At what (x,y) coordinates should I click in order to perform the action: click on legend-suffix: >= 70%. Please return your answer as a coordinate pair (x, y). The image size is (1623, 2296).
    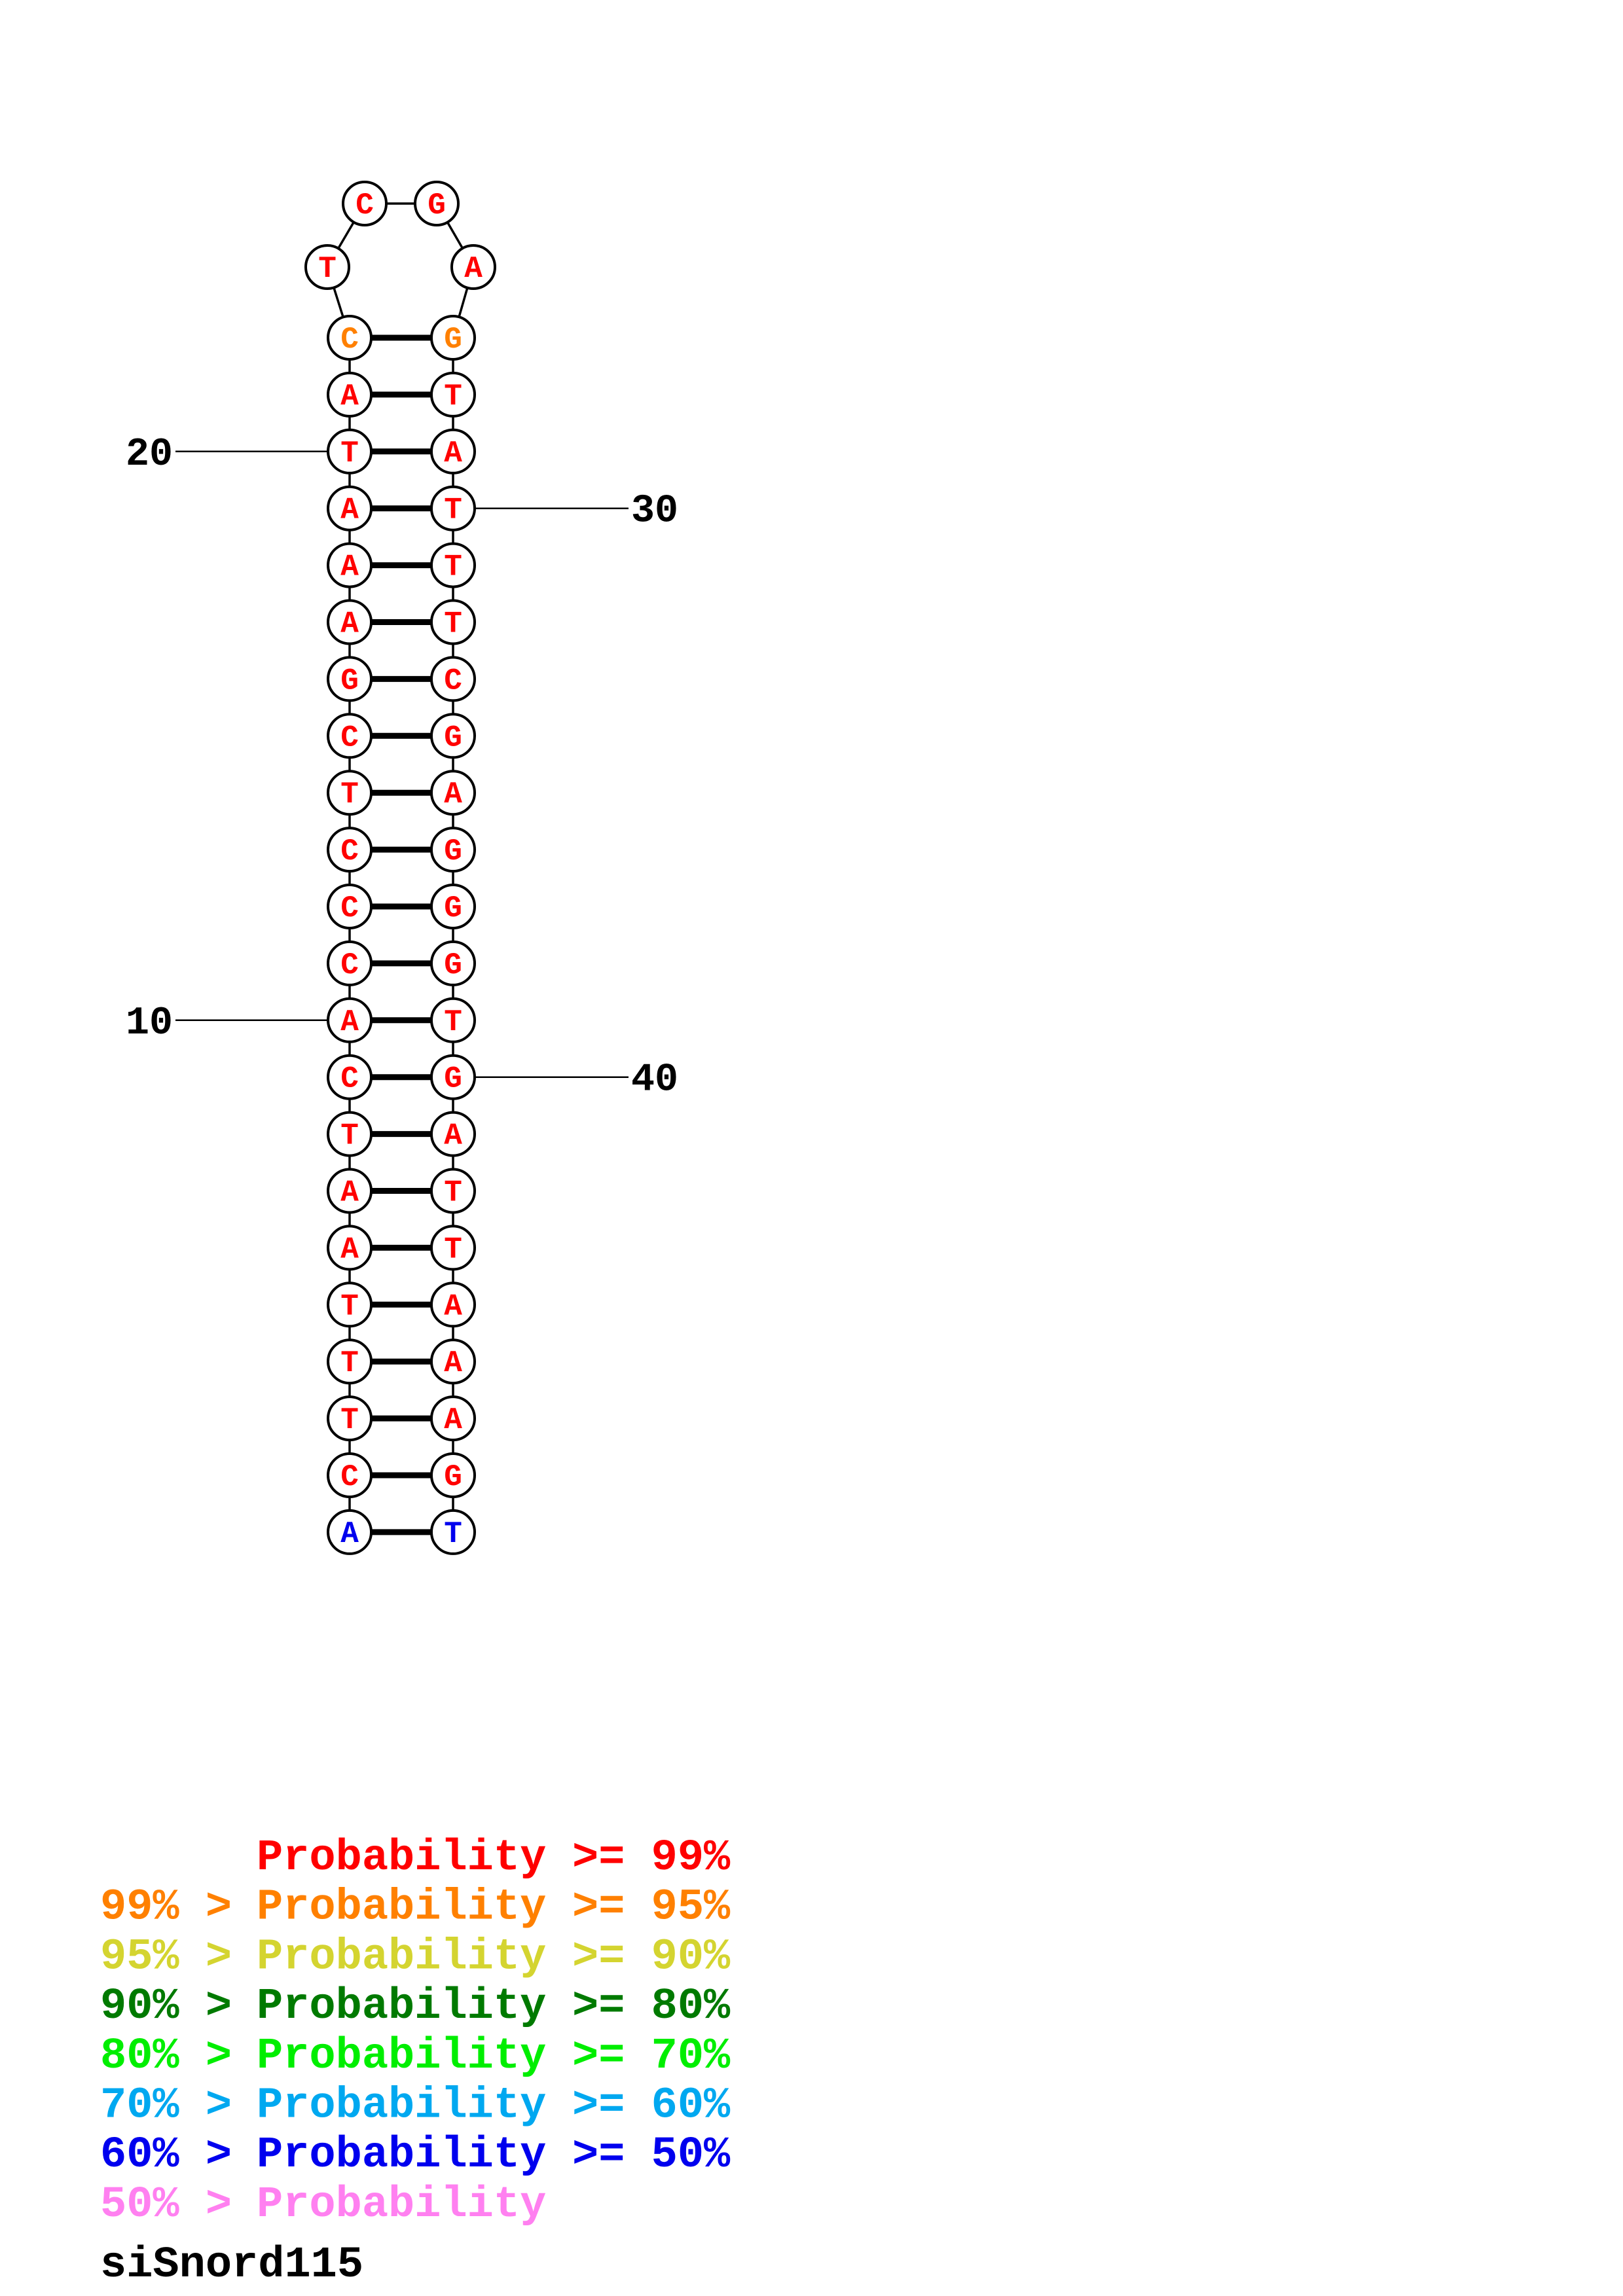
    Looking at the image, I should click on (651, 2056).